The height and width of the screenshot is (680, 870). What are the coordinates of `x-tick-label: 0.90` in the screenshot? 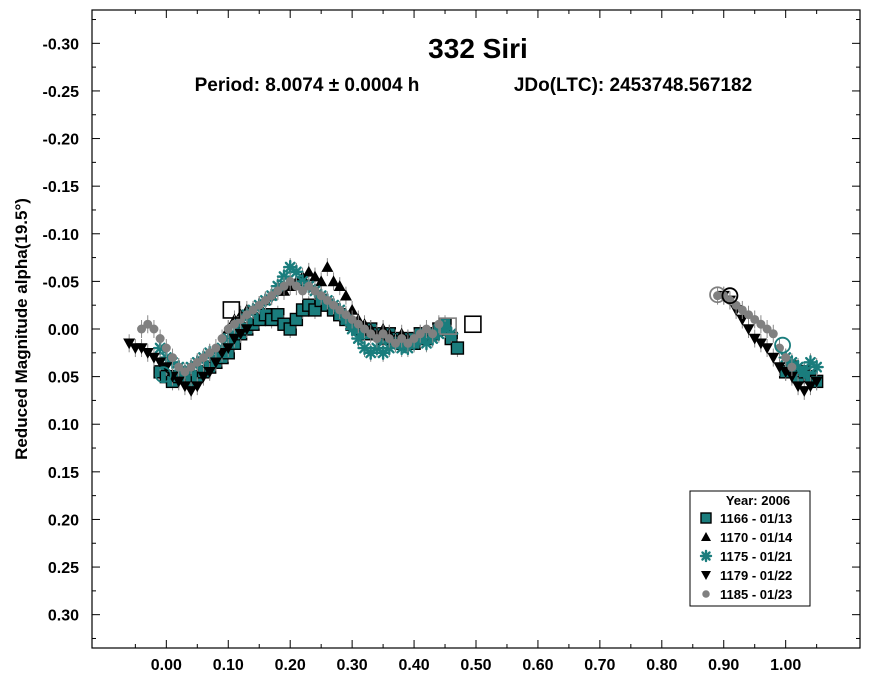 It's located at (723, 665).